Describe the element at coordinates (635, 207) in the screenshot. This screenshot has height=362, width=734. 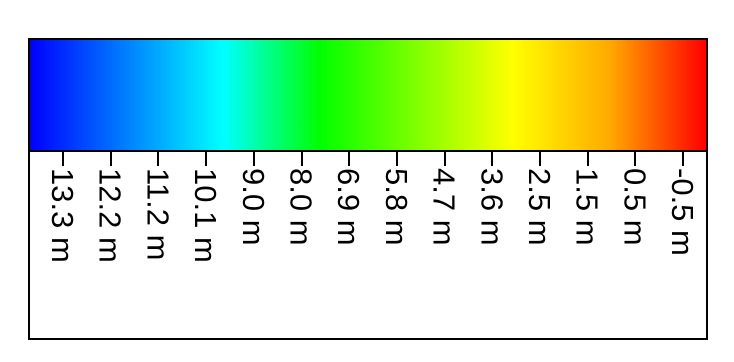
I see `tick-label: 0.5 m` at that location.